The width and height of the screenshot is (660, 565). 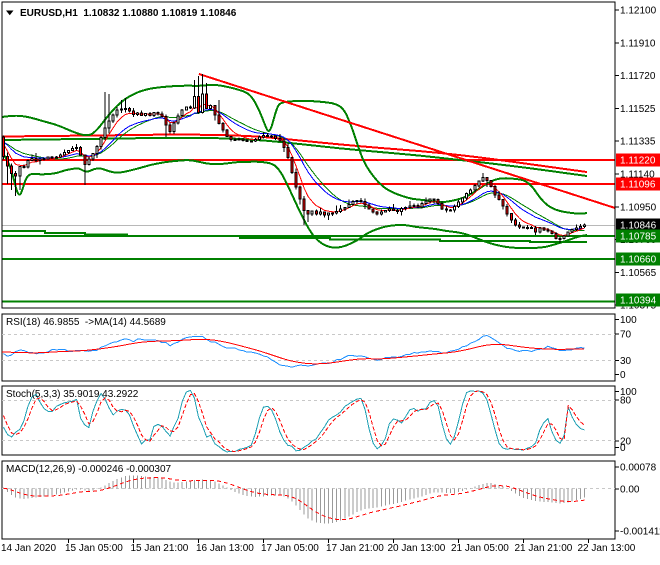 I want to click on svg-text: 1.11525, so click(x=638, y=109).